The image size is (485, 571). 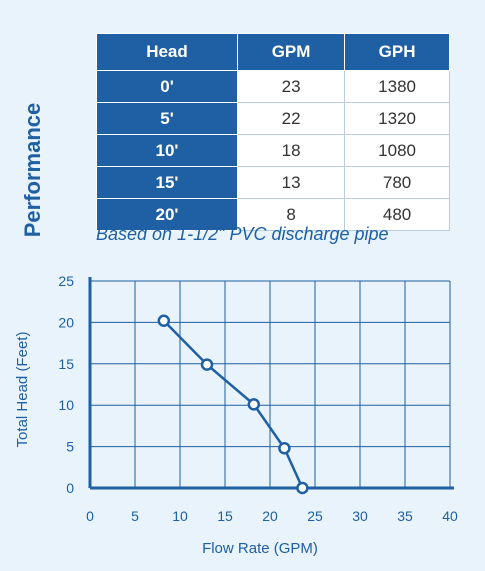 I want to click on row-gph: 480, so click(x=397, y=214).